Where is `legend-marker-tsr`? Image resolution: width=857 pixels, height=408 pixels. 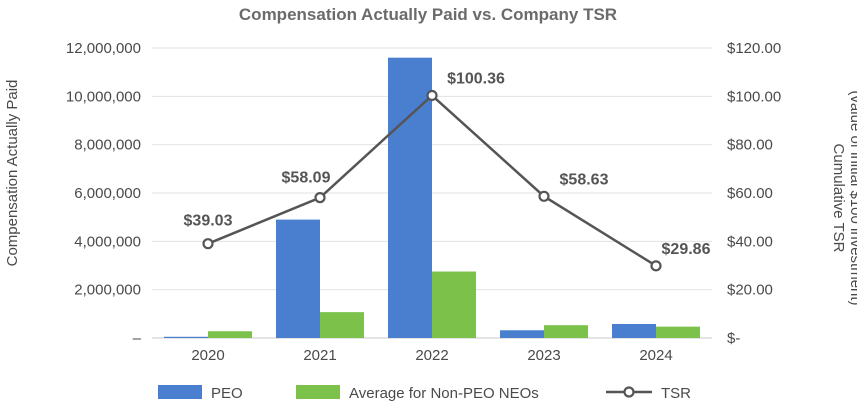 legend-marker-tsr is located at coordinates (629, 392).